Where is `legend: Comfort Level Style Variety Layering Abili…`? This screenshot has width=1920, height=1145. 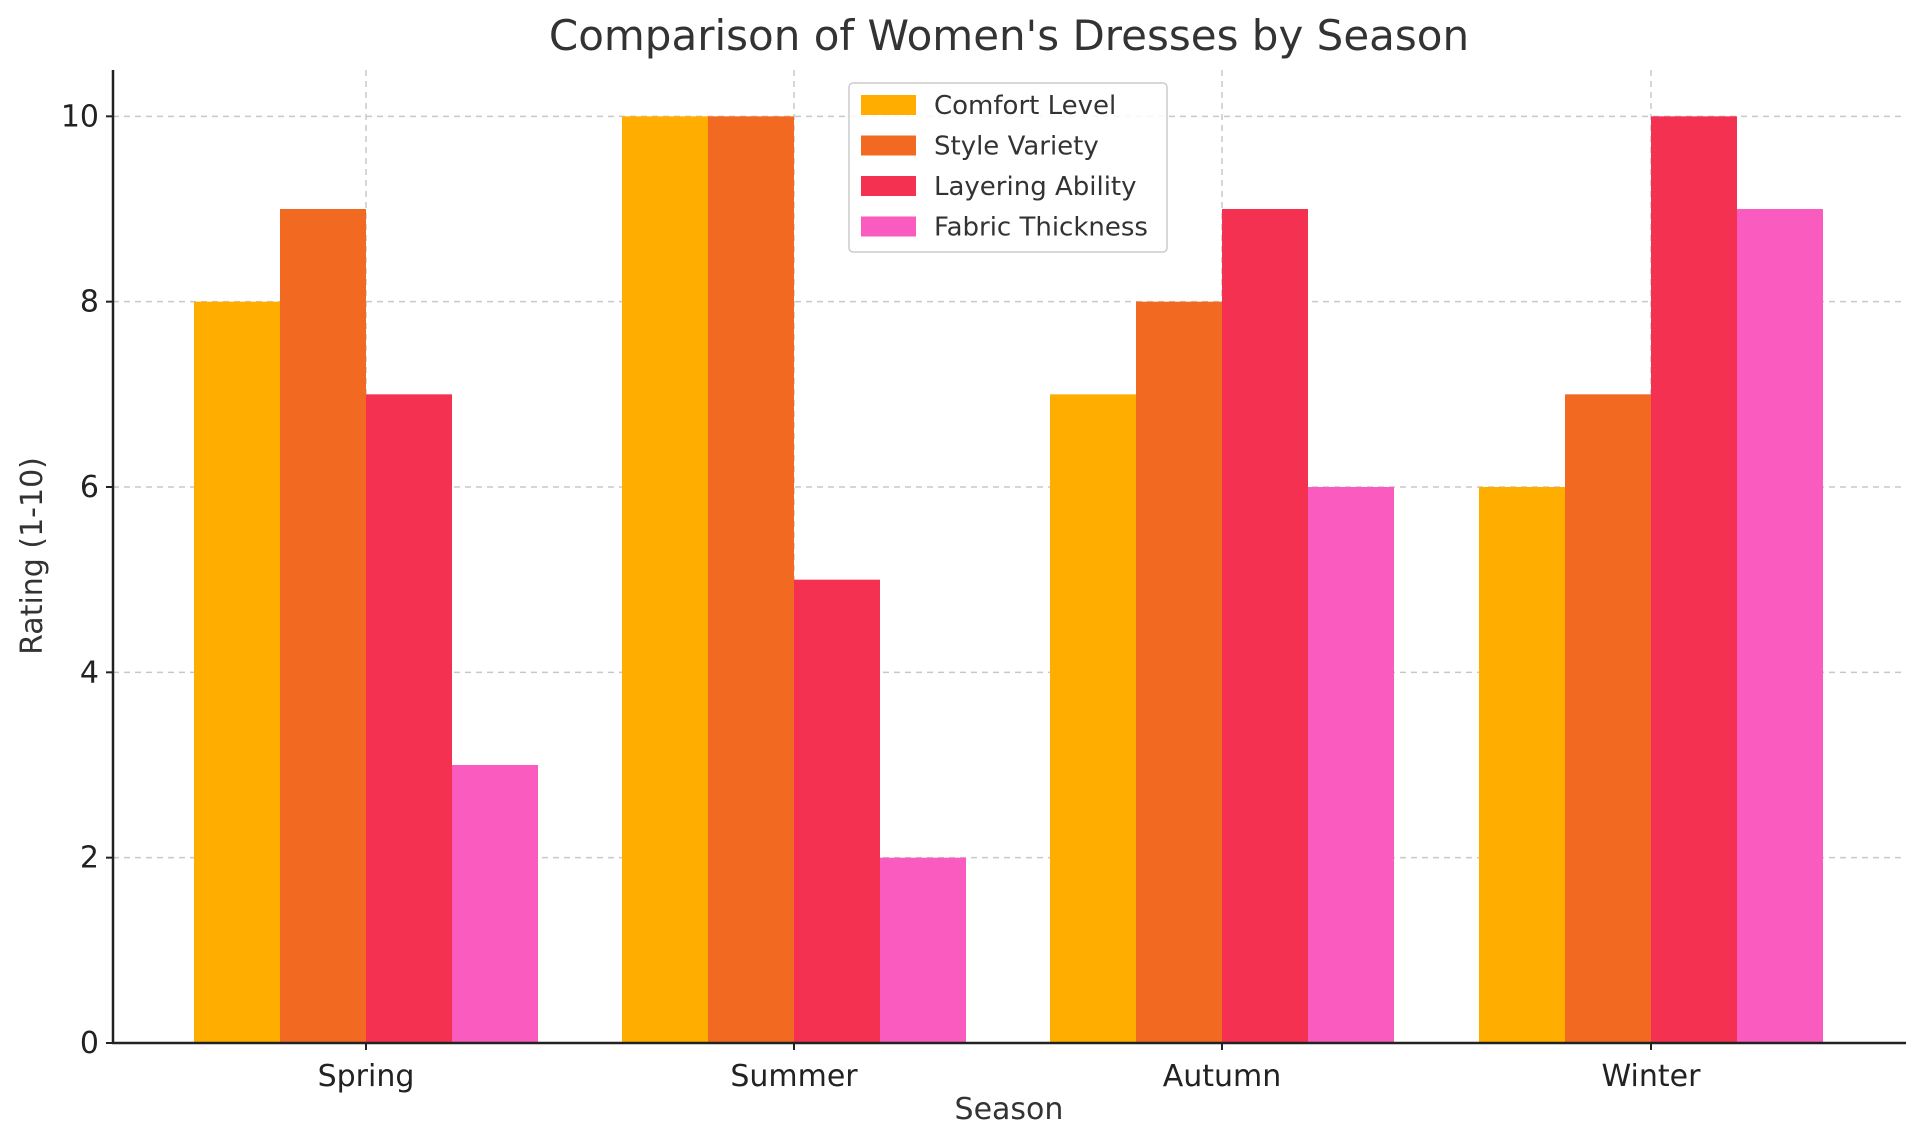 legend: Comfort Level Style Variety Layering Abili… is located at coordinates (1008, 167).